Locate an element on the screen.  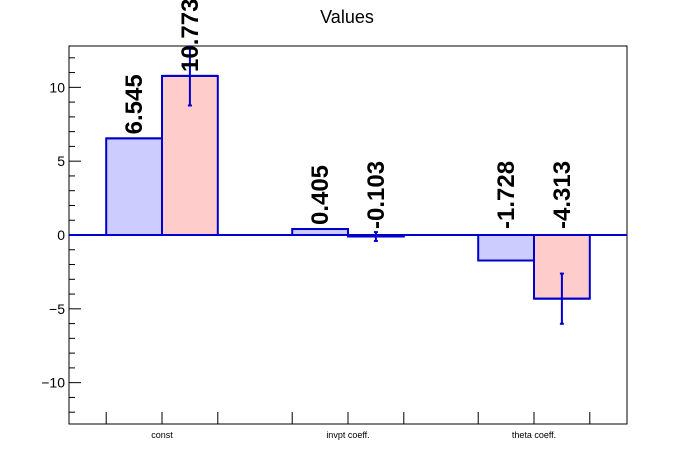
category-label: const is located at coordinates (162, 435).